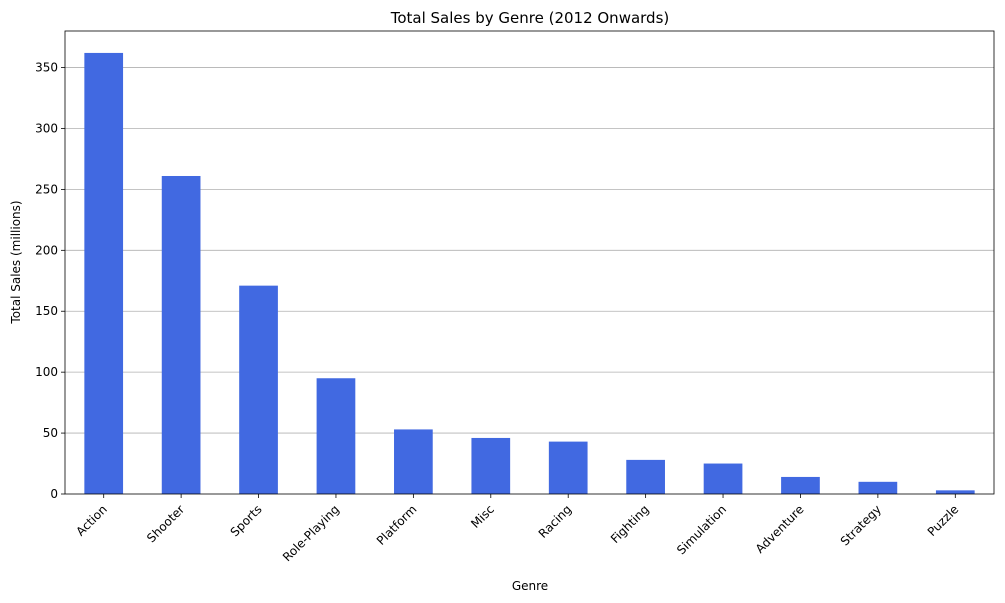 This screenshot has width=1005, height=603. Describe the element at coordinates (878, 487) in the screenshot. I see `bar-strategy` at that location.